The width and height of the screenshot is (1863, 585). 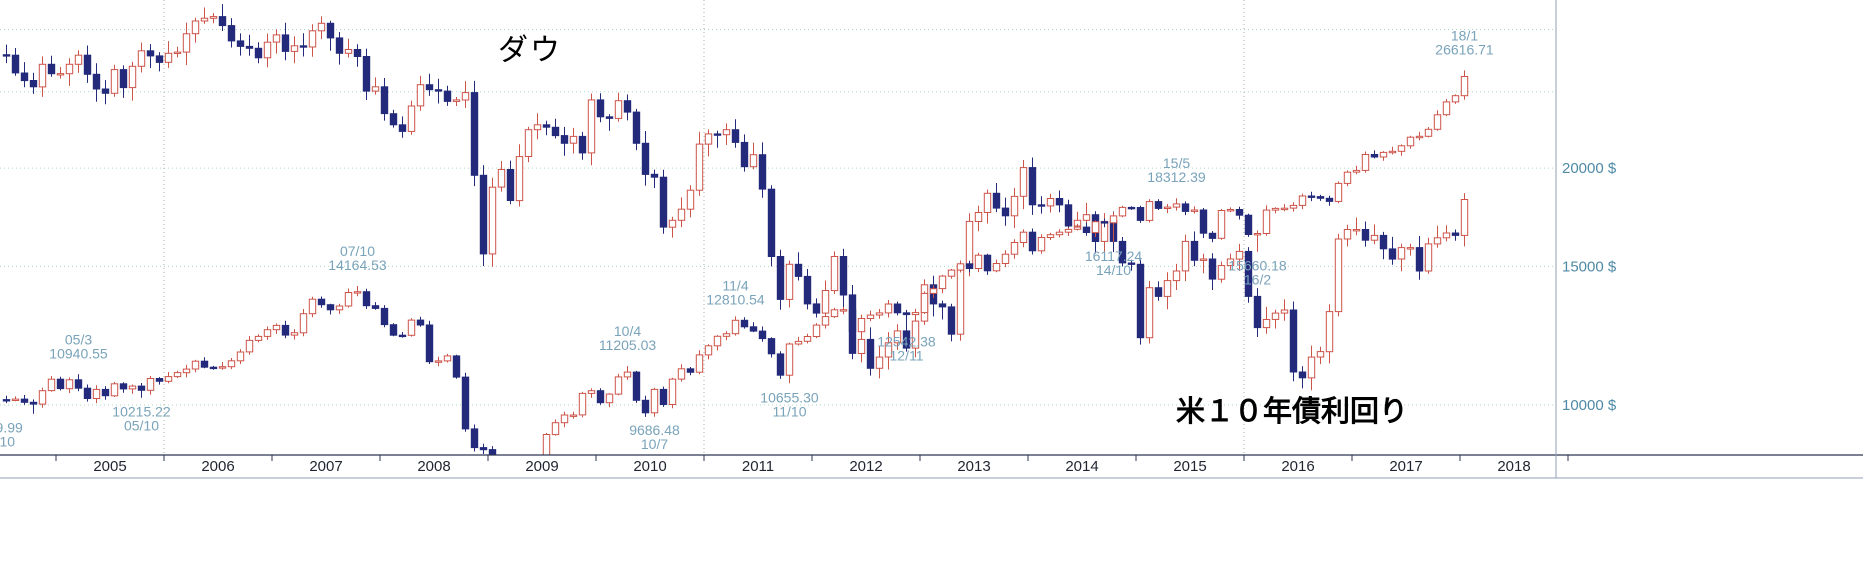 I want to click on swing-annotation: 10655.30, so click(x=789, y=397).